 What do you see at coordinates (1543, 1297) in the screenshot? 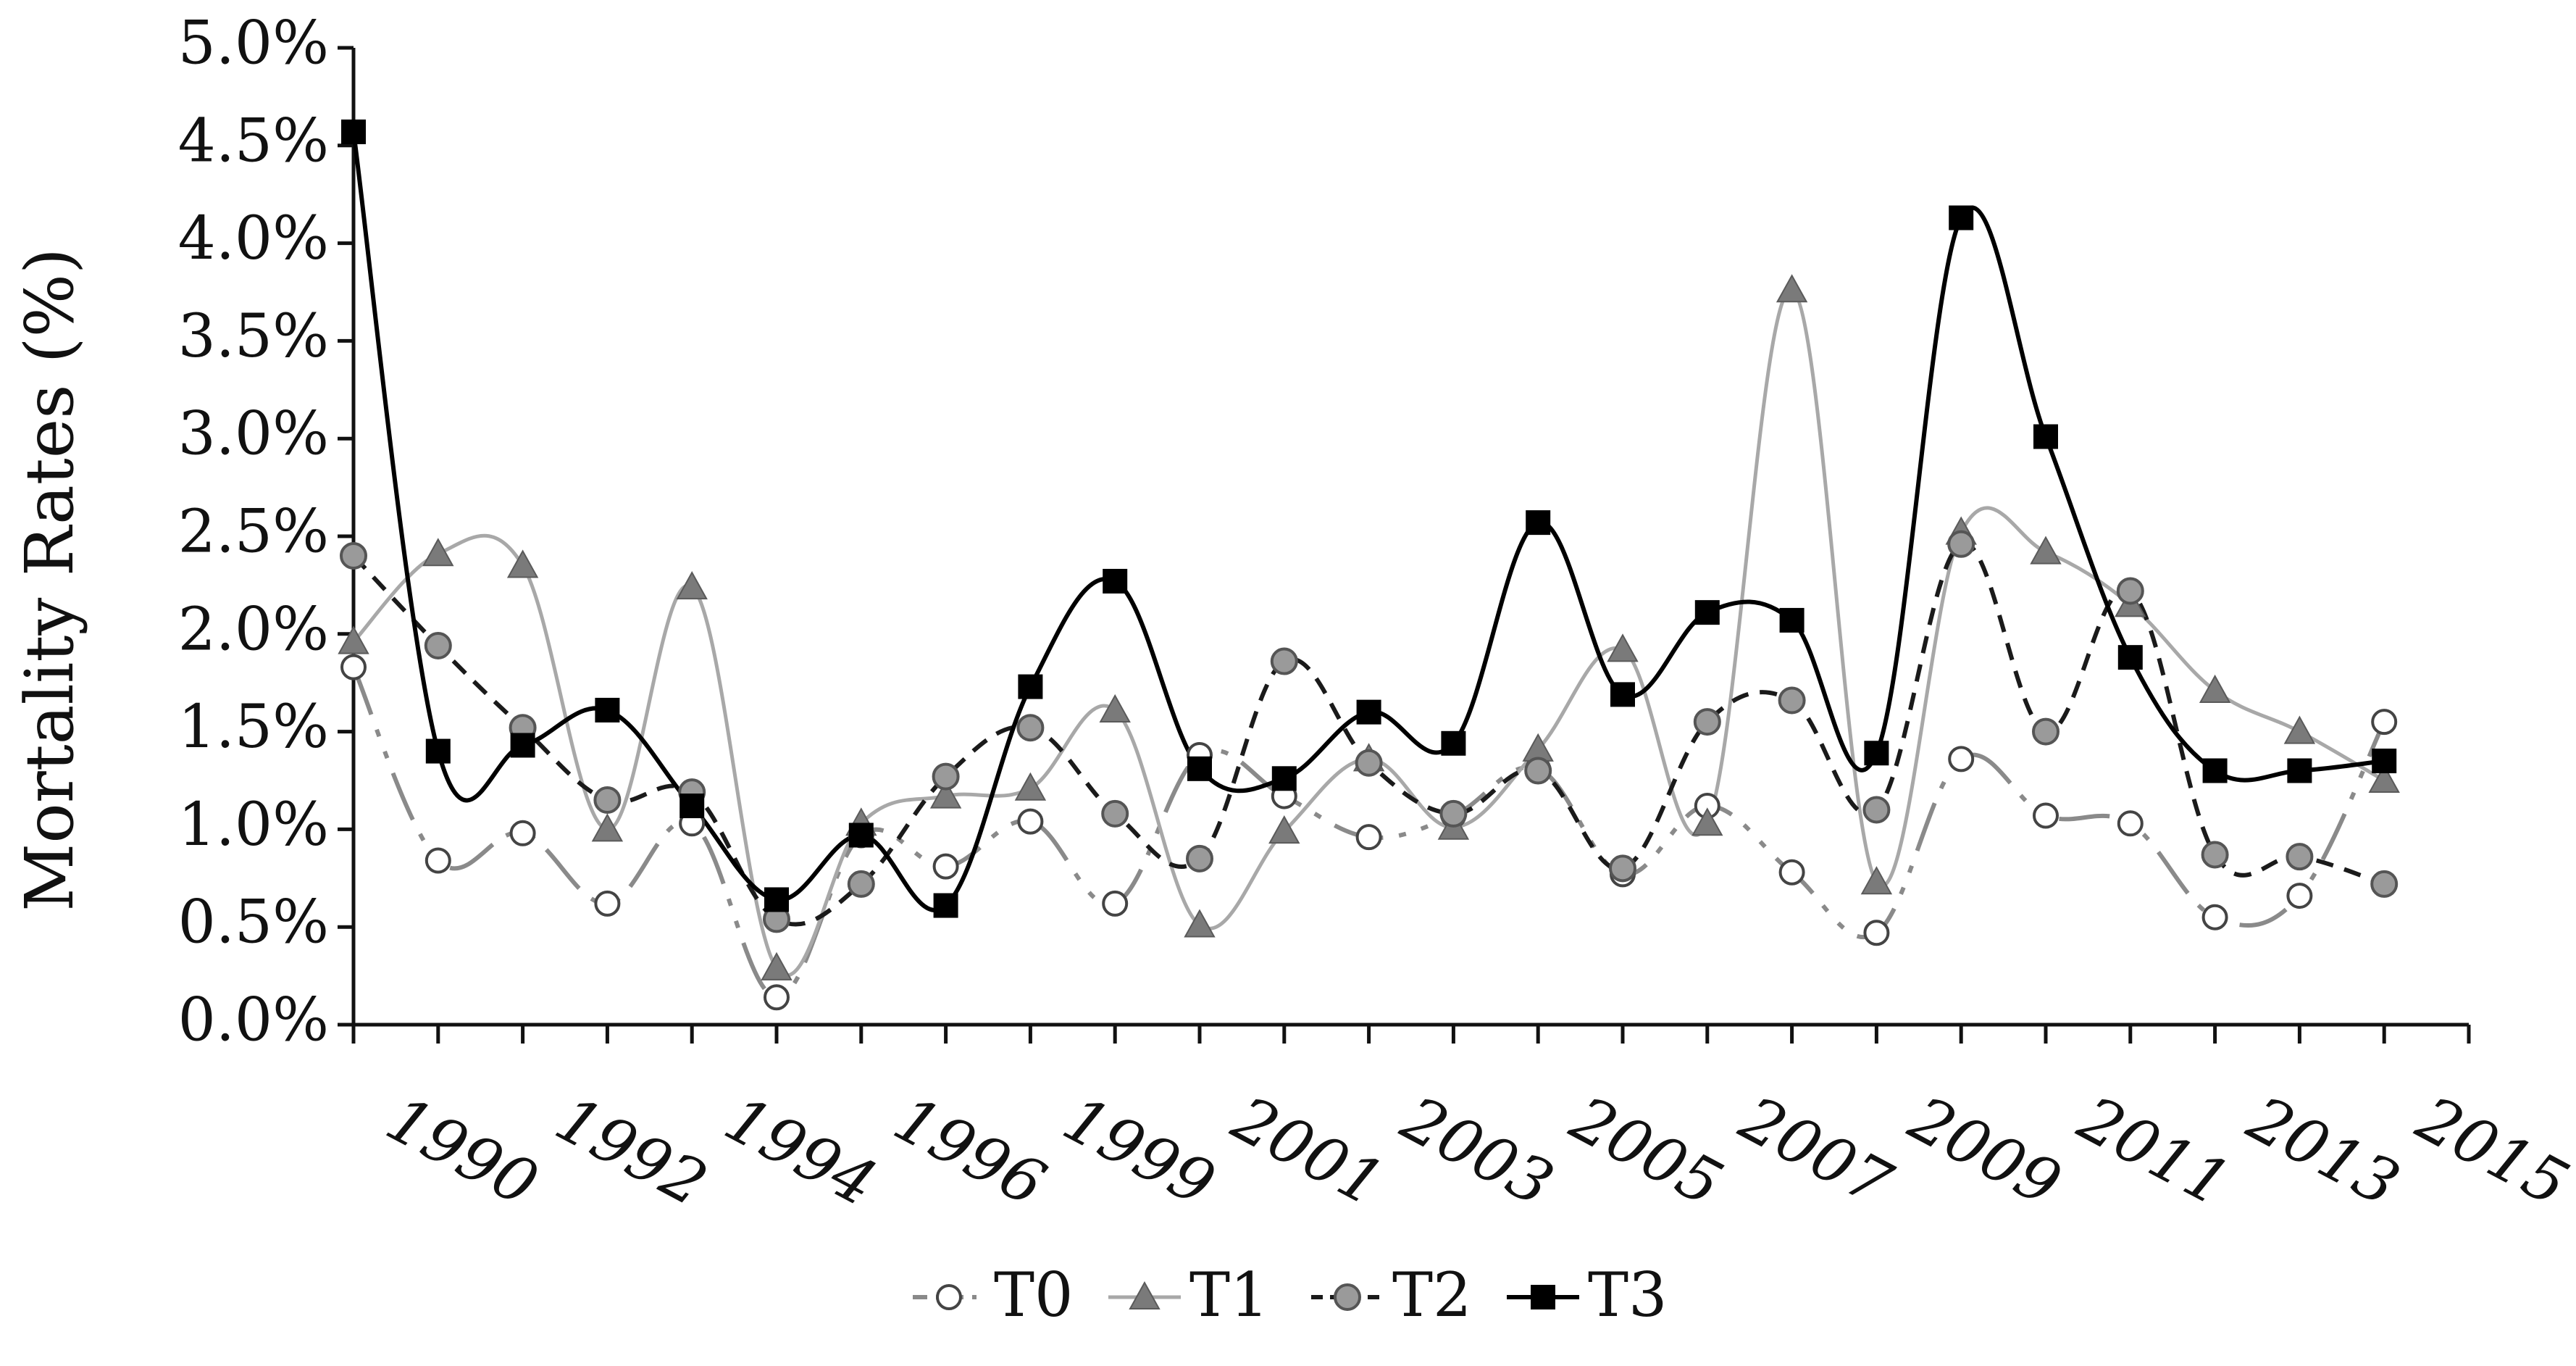
I see `data-point-t3-legend` at bounding box center [1543, 1297].